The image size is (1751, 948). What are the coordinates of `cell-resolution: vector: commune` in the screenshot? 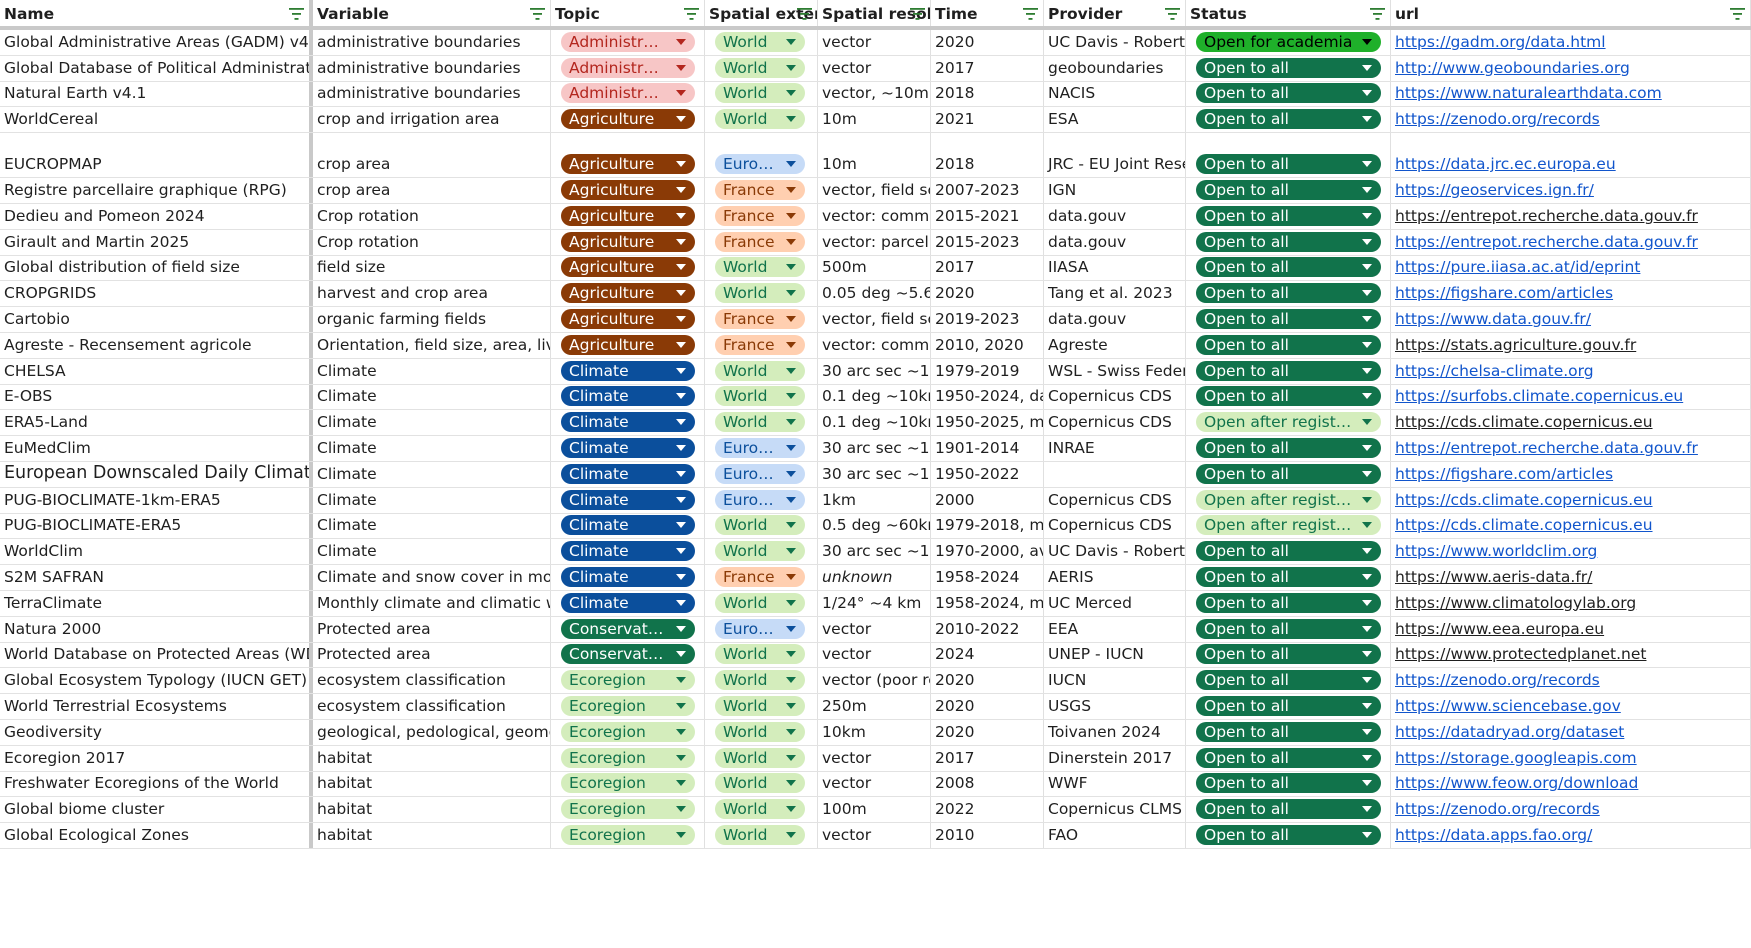 It's located at (874, 216).